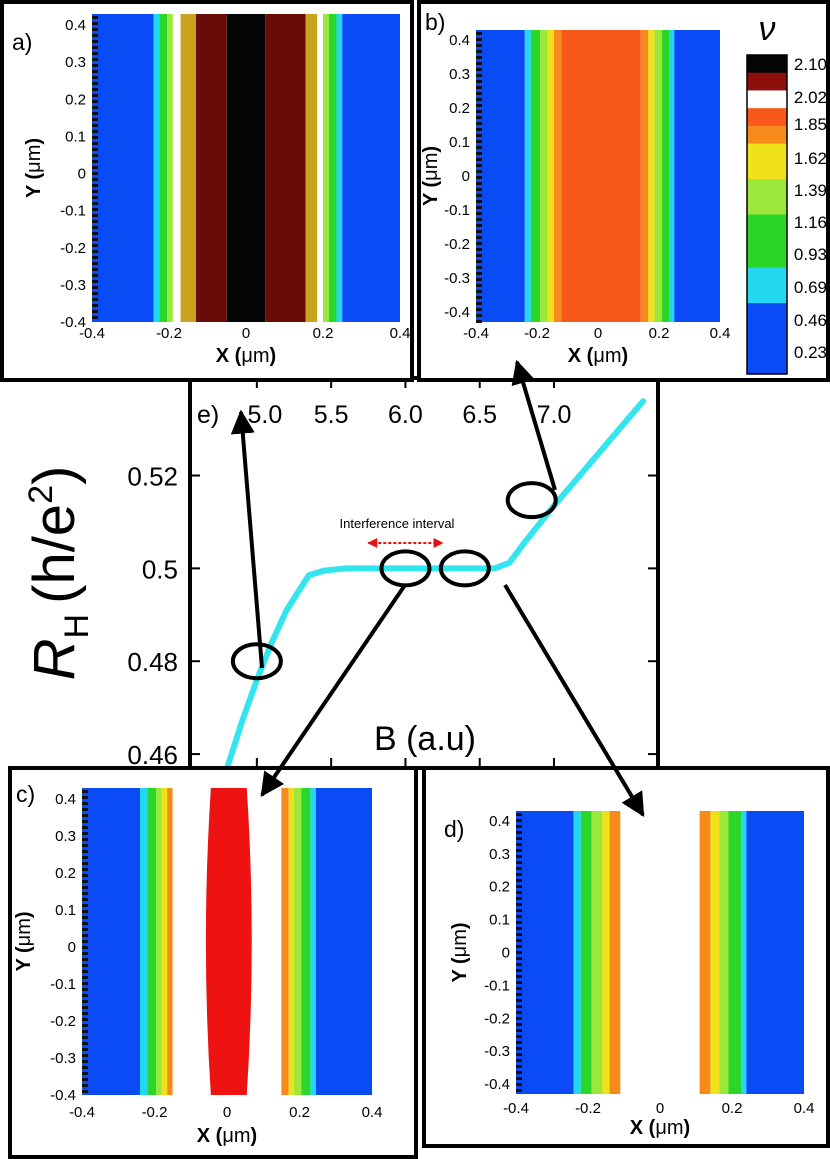 The height and width of the screenshot is (1159, 830). I want to click on arrow-to-panel-b, so click(534, 425).